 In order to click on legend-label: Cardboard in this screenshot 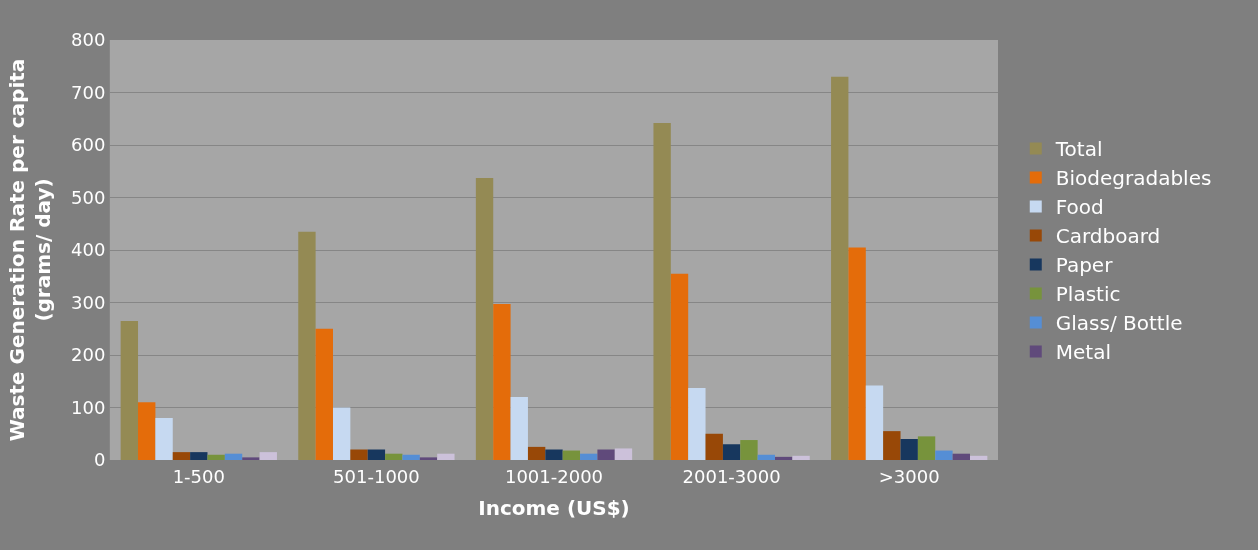, I will do `click(1108, 236)`.